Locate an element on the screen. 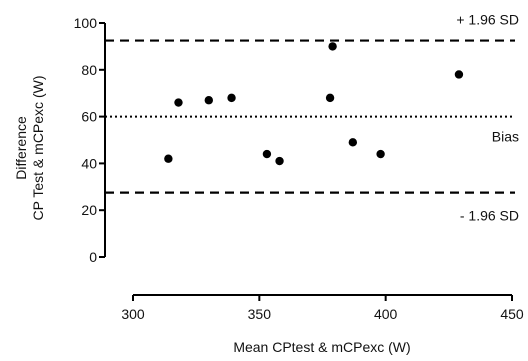 This screenshot has height=361, width=528. x-tick-label: 300 is located at coordinates (133, 314).